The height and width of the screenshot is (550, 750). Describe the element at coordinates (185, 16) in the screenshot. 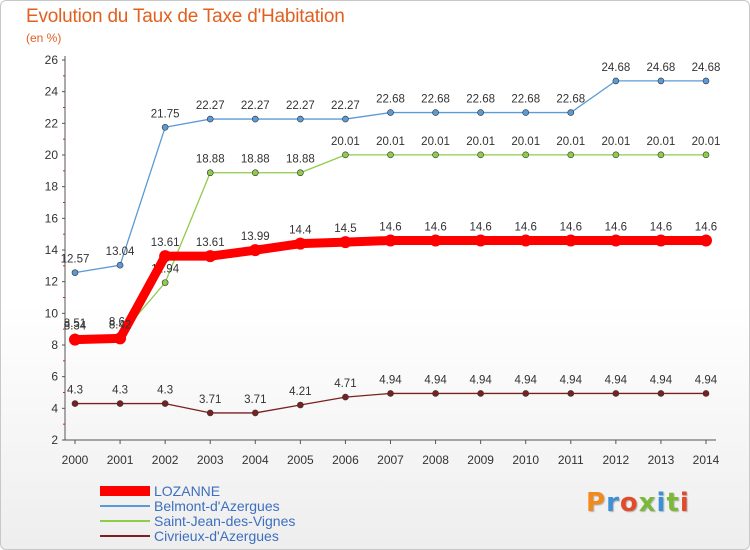

I see `chart-title: Evolution du Taux de Taxe d'Habitation` at that location.